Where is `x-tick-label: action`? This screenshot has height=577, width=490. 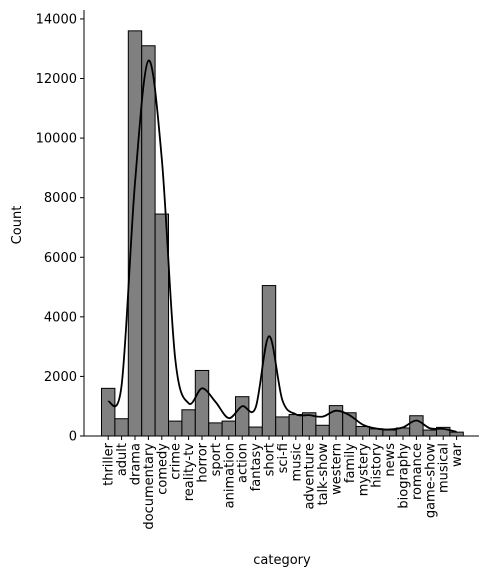 x-tick-label: action is located at coordinates (243, 463).